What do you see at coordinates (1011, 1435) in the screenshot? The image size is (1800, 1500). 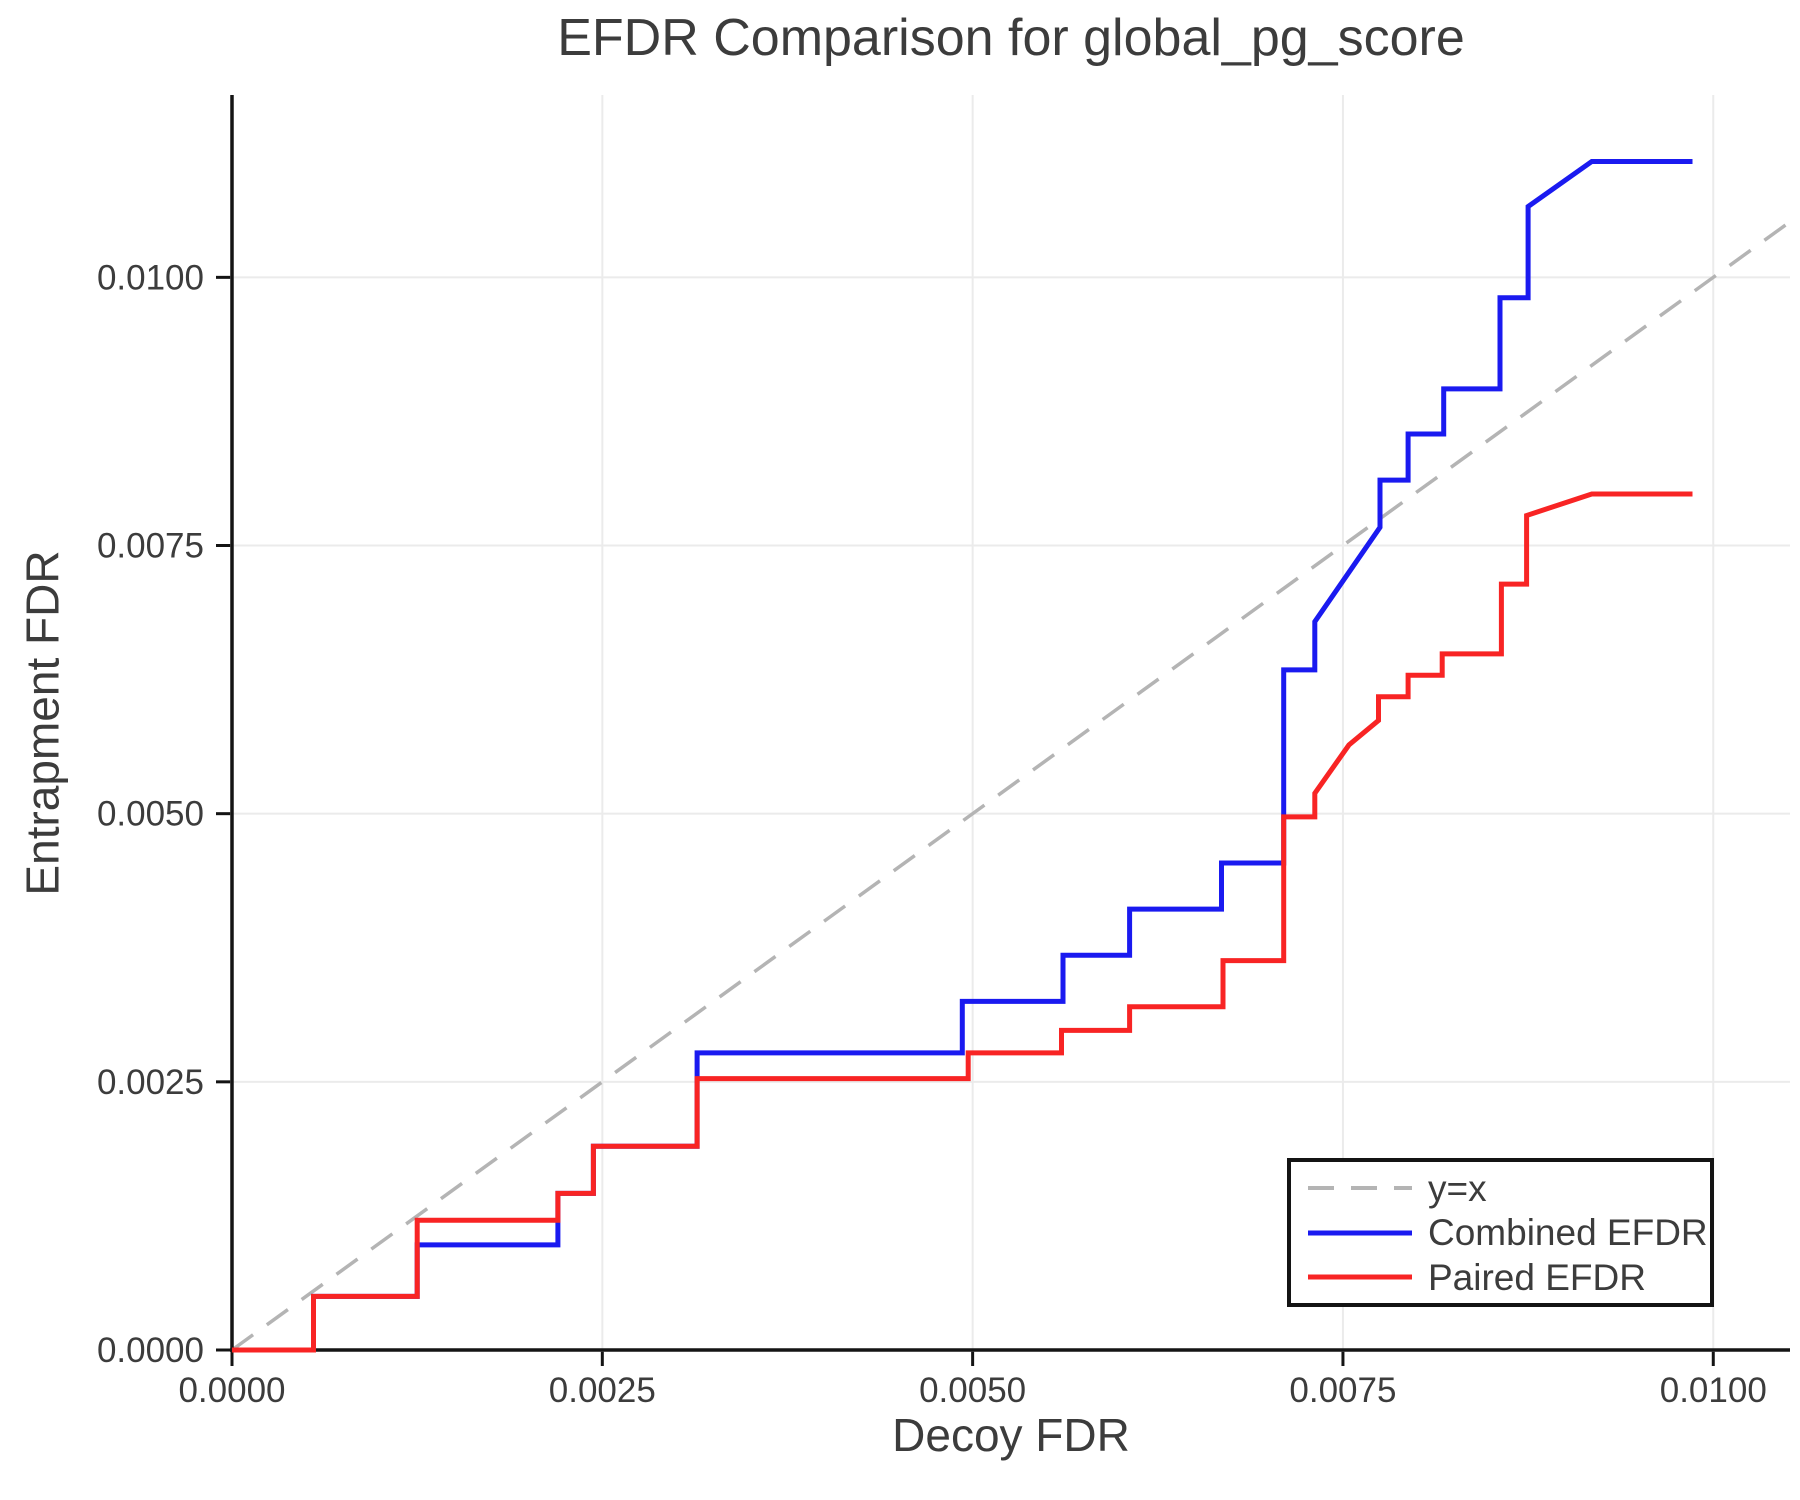 I see `x-axis-label: Decoy FDR` at bounding box center [1011, 1435].